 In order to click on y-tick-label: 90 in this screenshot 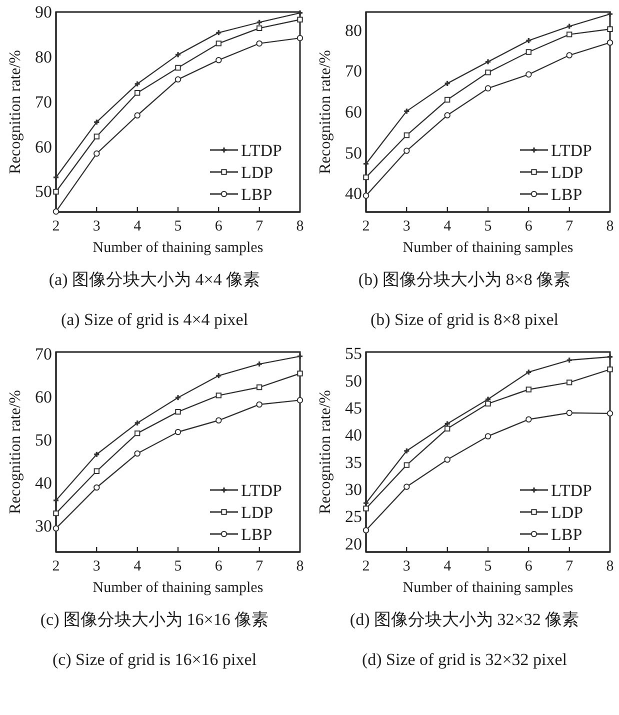, I will do `click(43, 12)`.